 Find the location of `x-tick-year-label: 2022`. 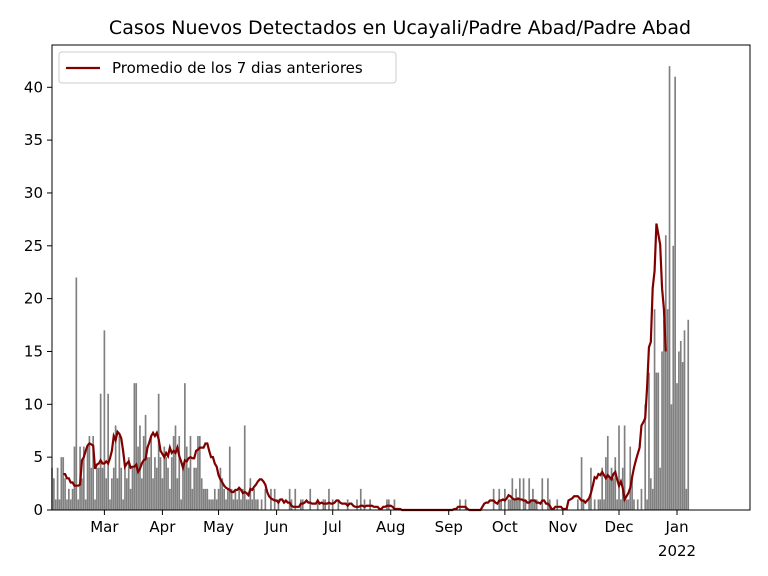

x-tick-year-label: 2022 is located at coordinates (677, 551).